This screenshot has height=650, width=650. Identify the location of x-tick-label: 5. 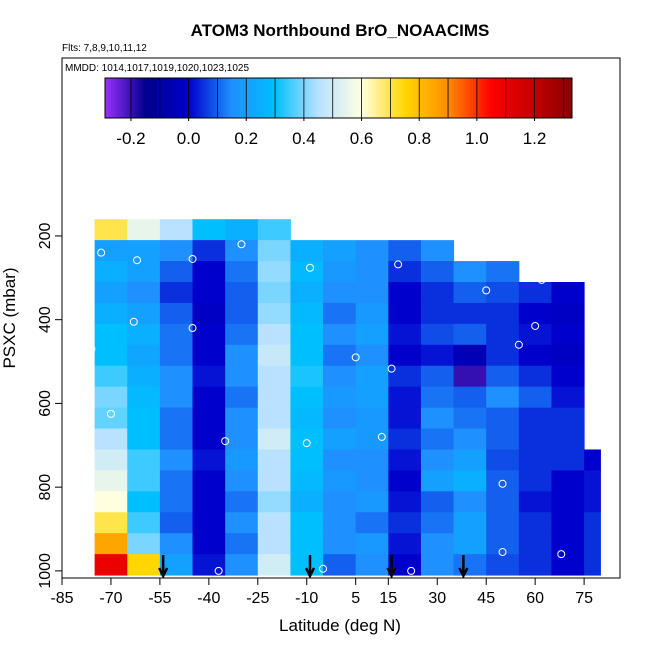
(355, 598).